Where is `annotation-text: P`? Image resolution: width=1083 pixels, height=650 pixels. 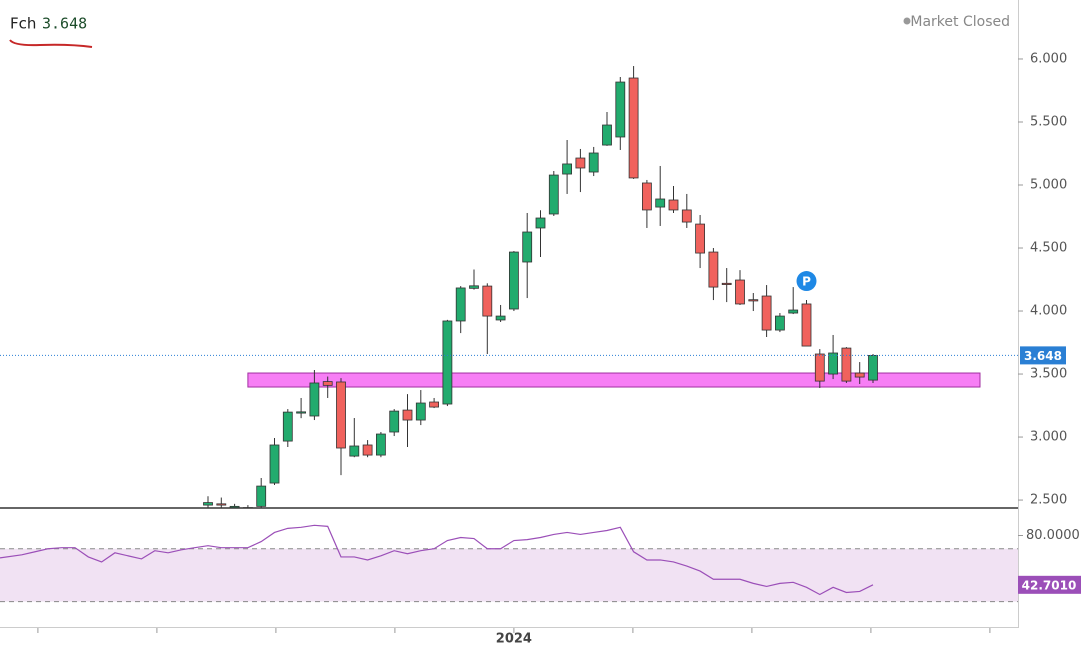 annotation-text: P is located at coordinates (806, 282).